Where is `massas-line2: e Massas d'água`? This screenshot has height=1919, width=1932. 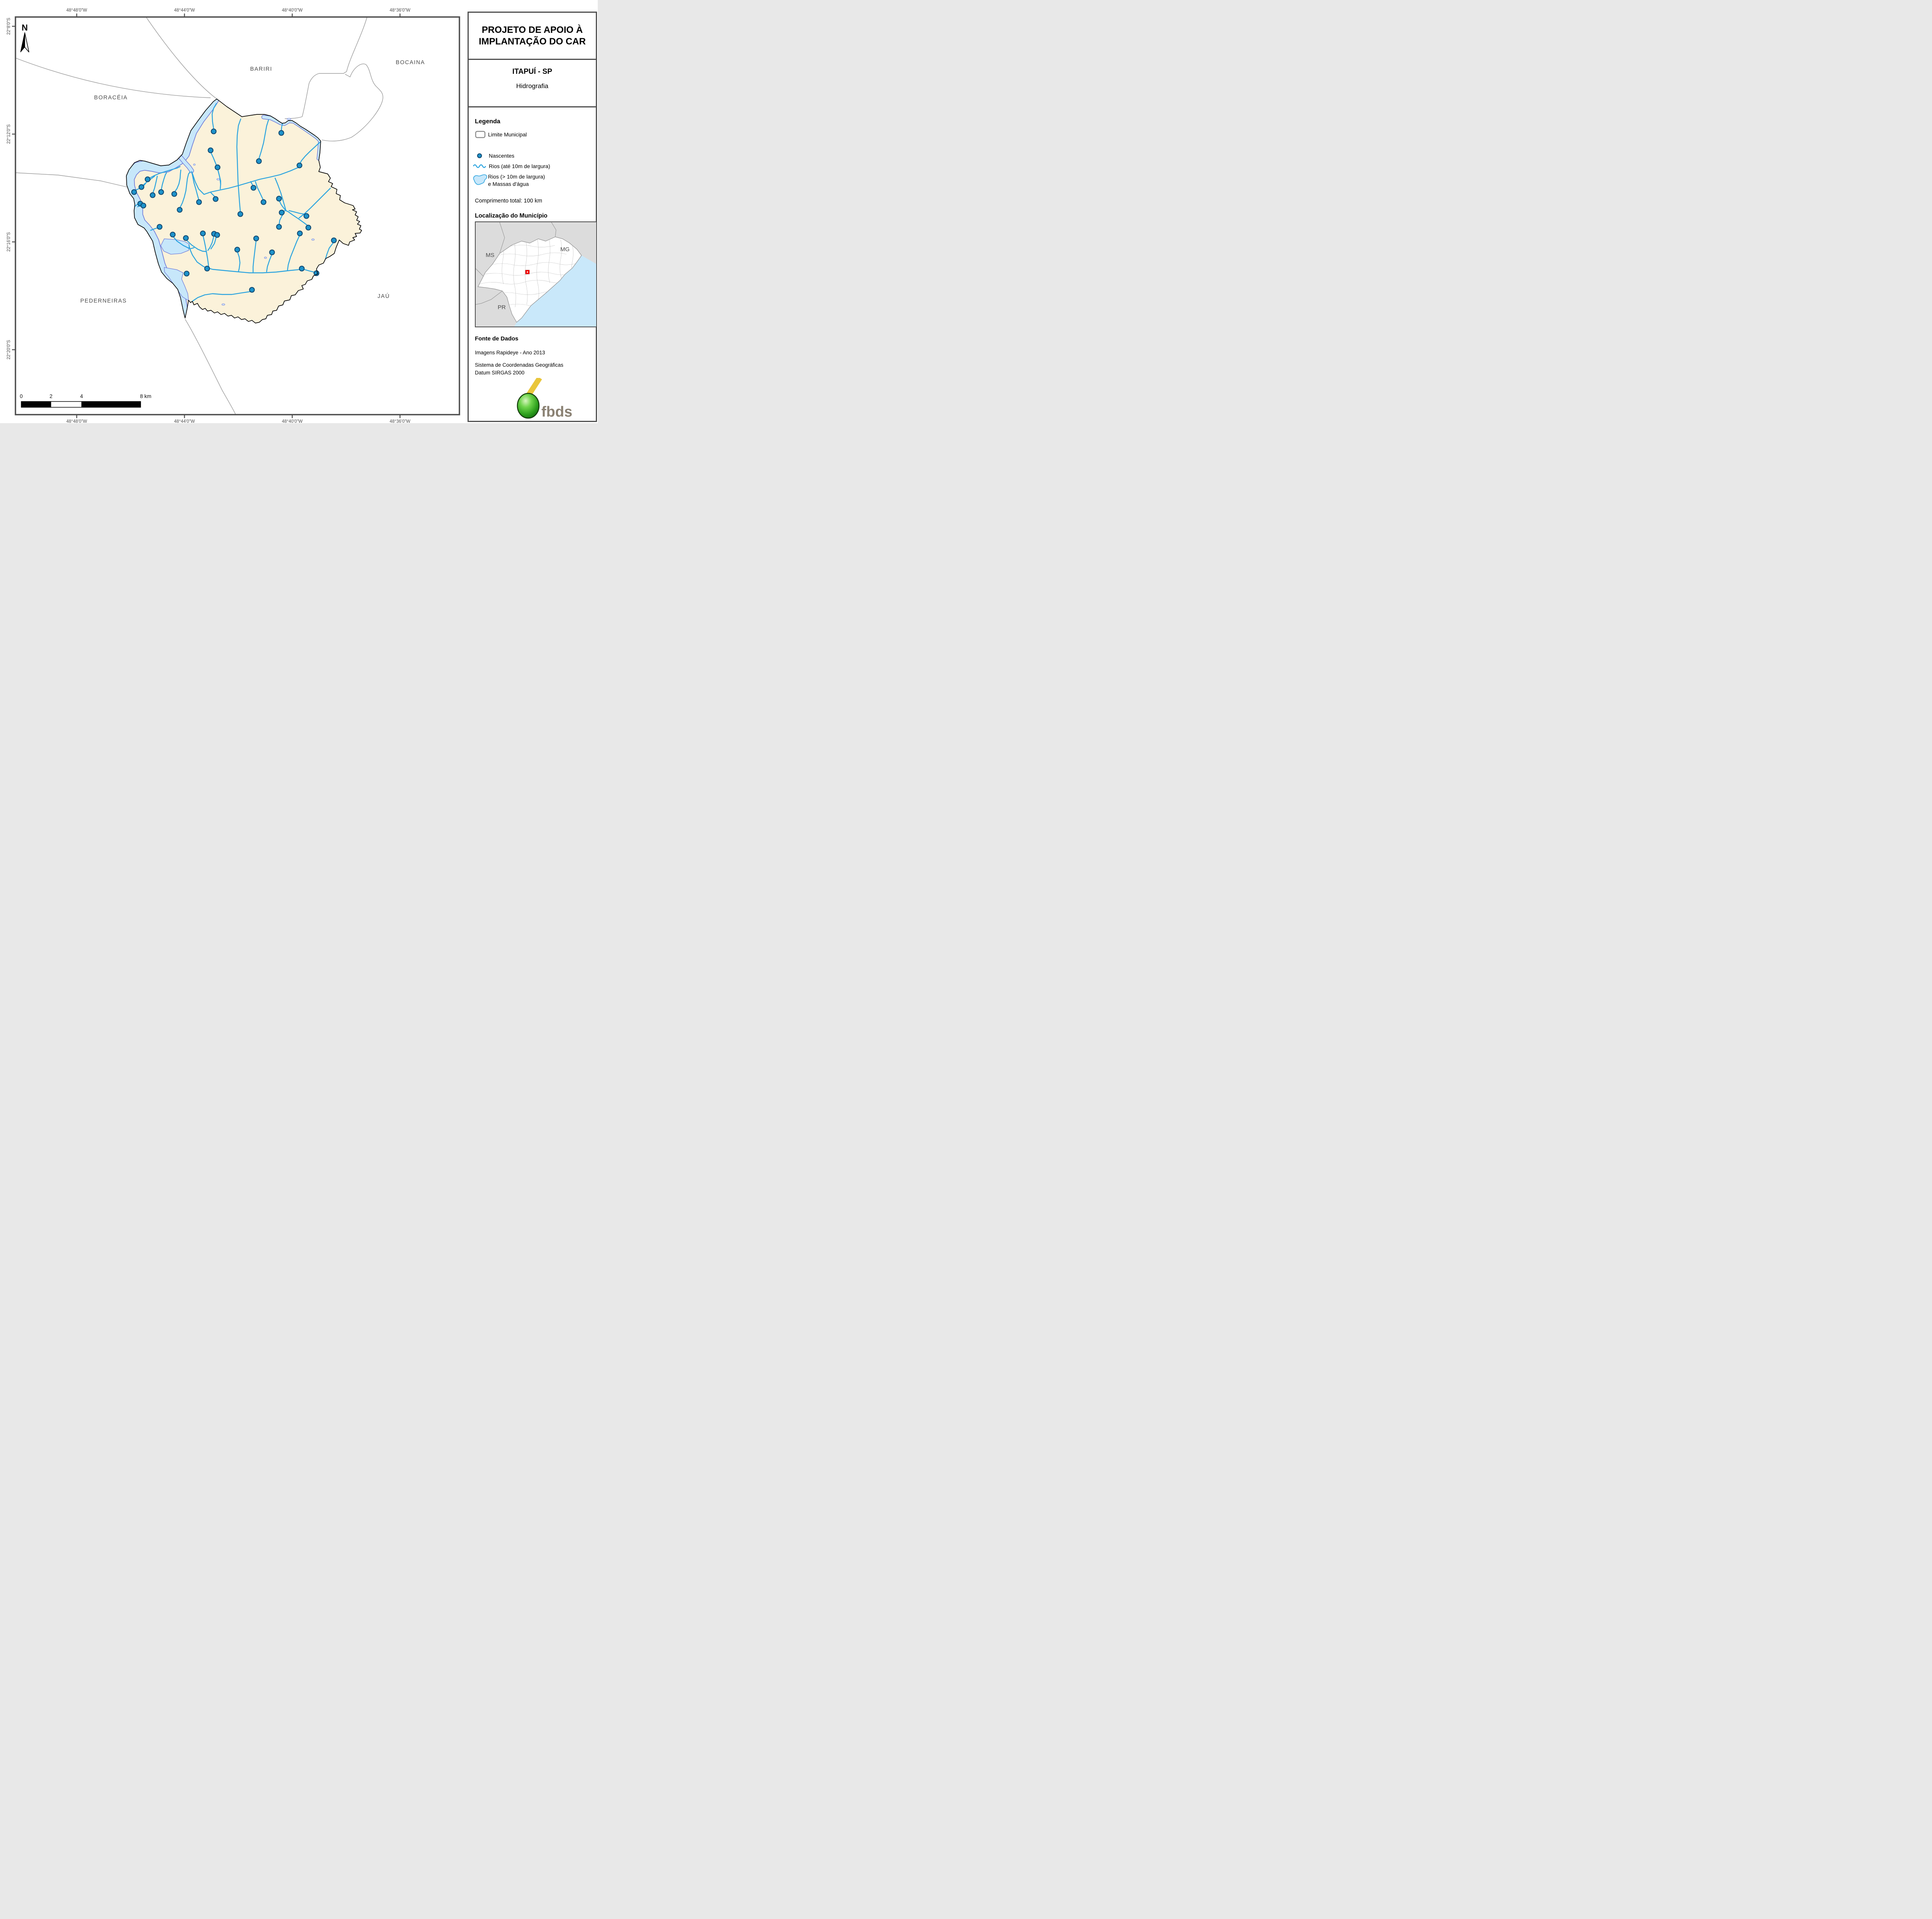
massas-line2: e Massas d'água is located at coordinates (509, 184).